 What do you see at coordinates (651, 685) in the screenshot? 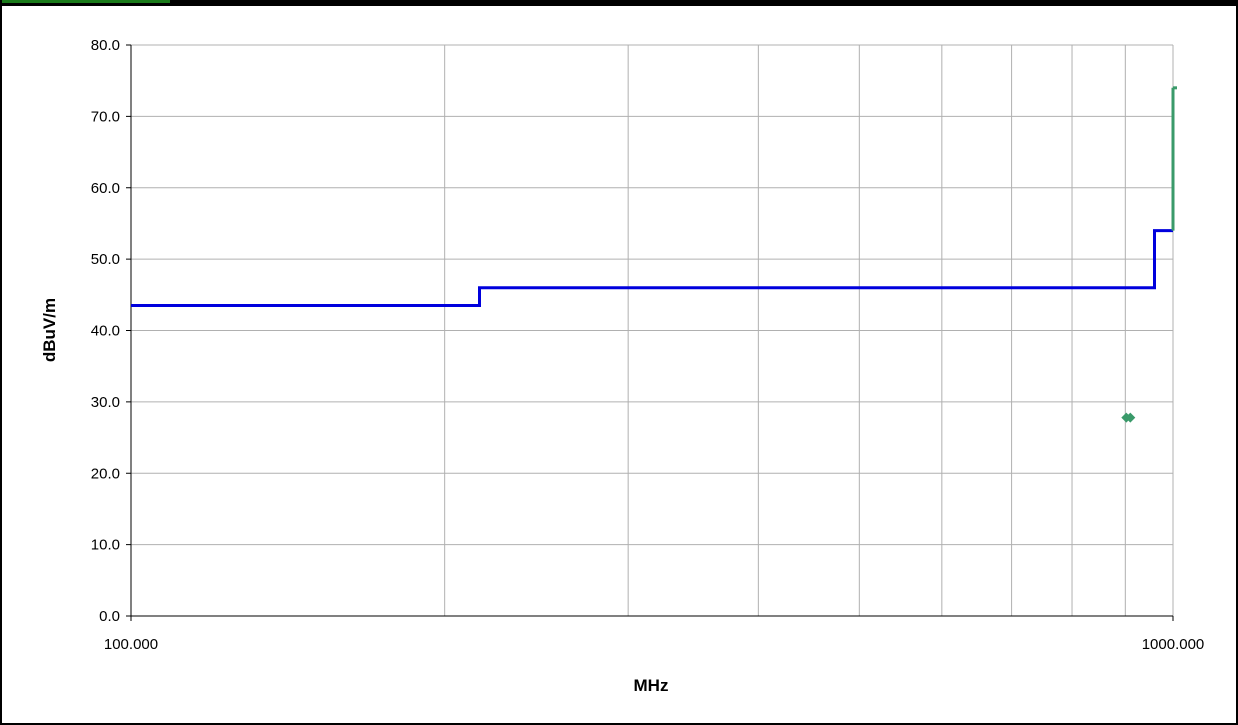
I see `x-axis-title: MHz` at bounding box center [651, 685].